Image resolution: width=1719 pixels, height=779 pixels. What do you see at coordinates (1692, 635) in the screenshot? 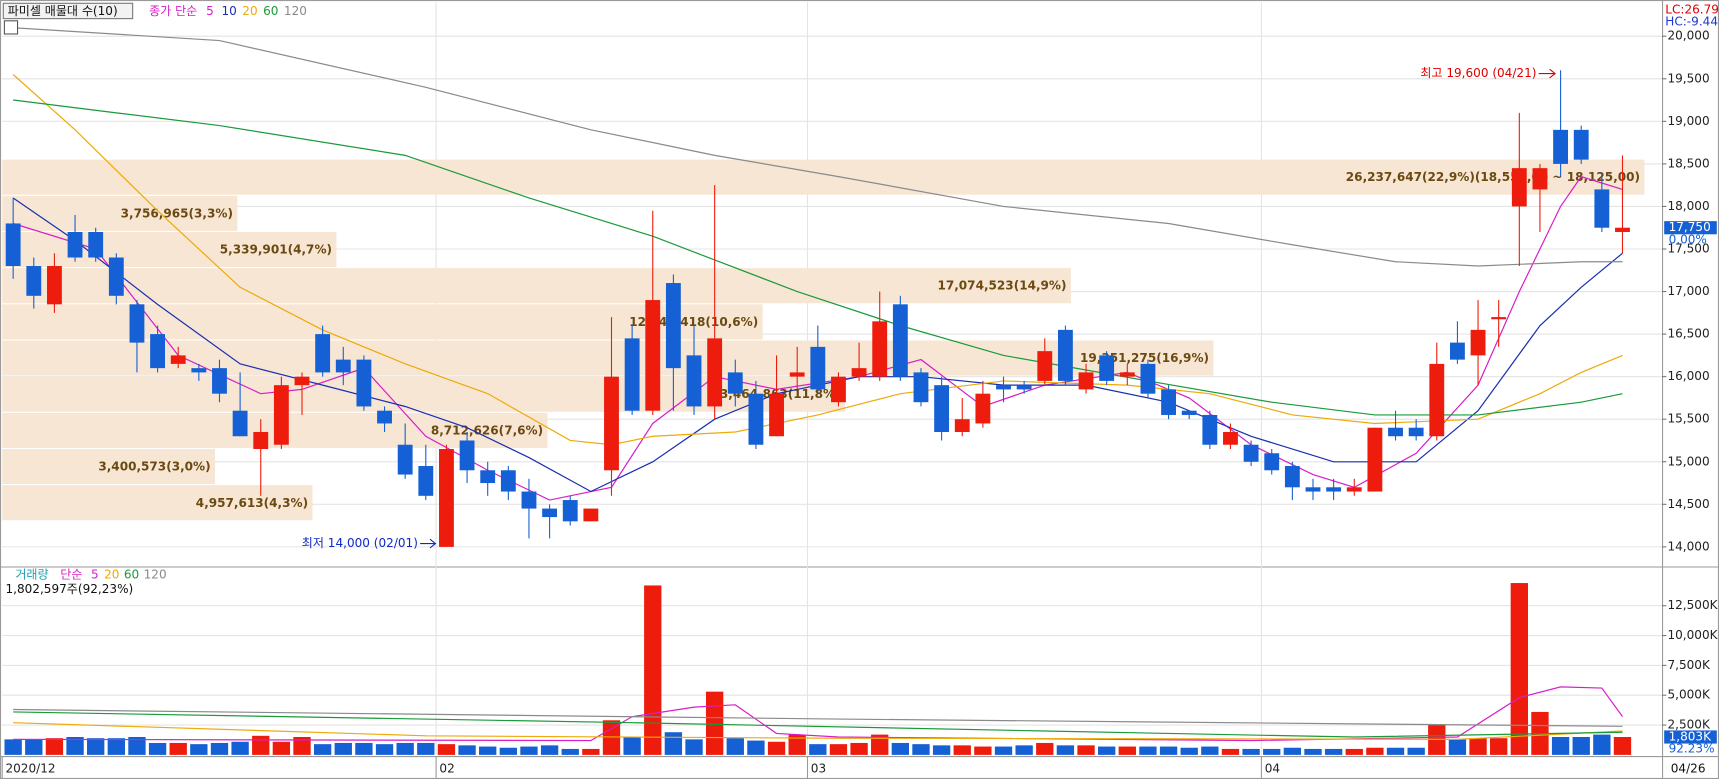
I see `y2-tick-label: 10,000K` at bounding box center [1692, 635].